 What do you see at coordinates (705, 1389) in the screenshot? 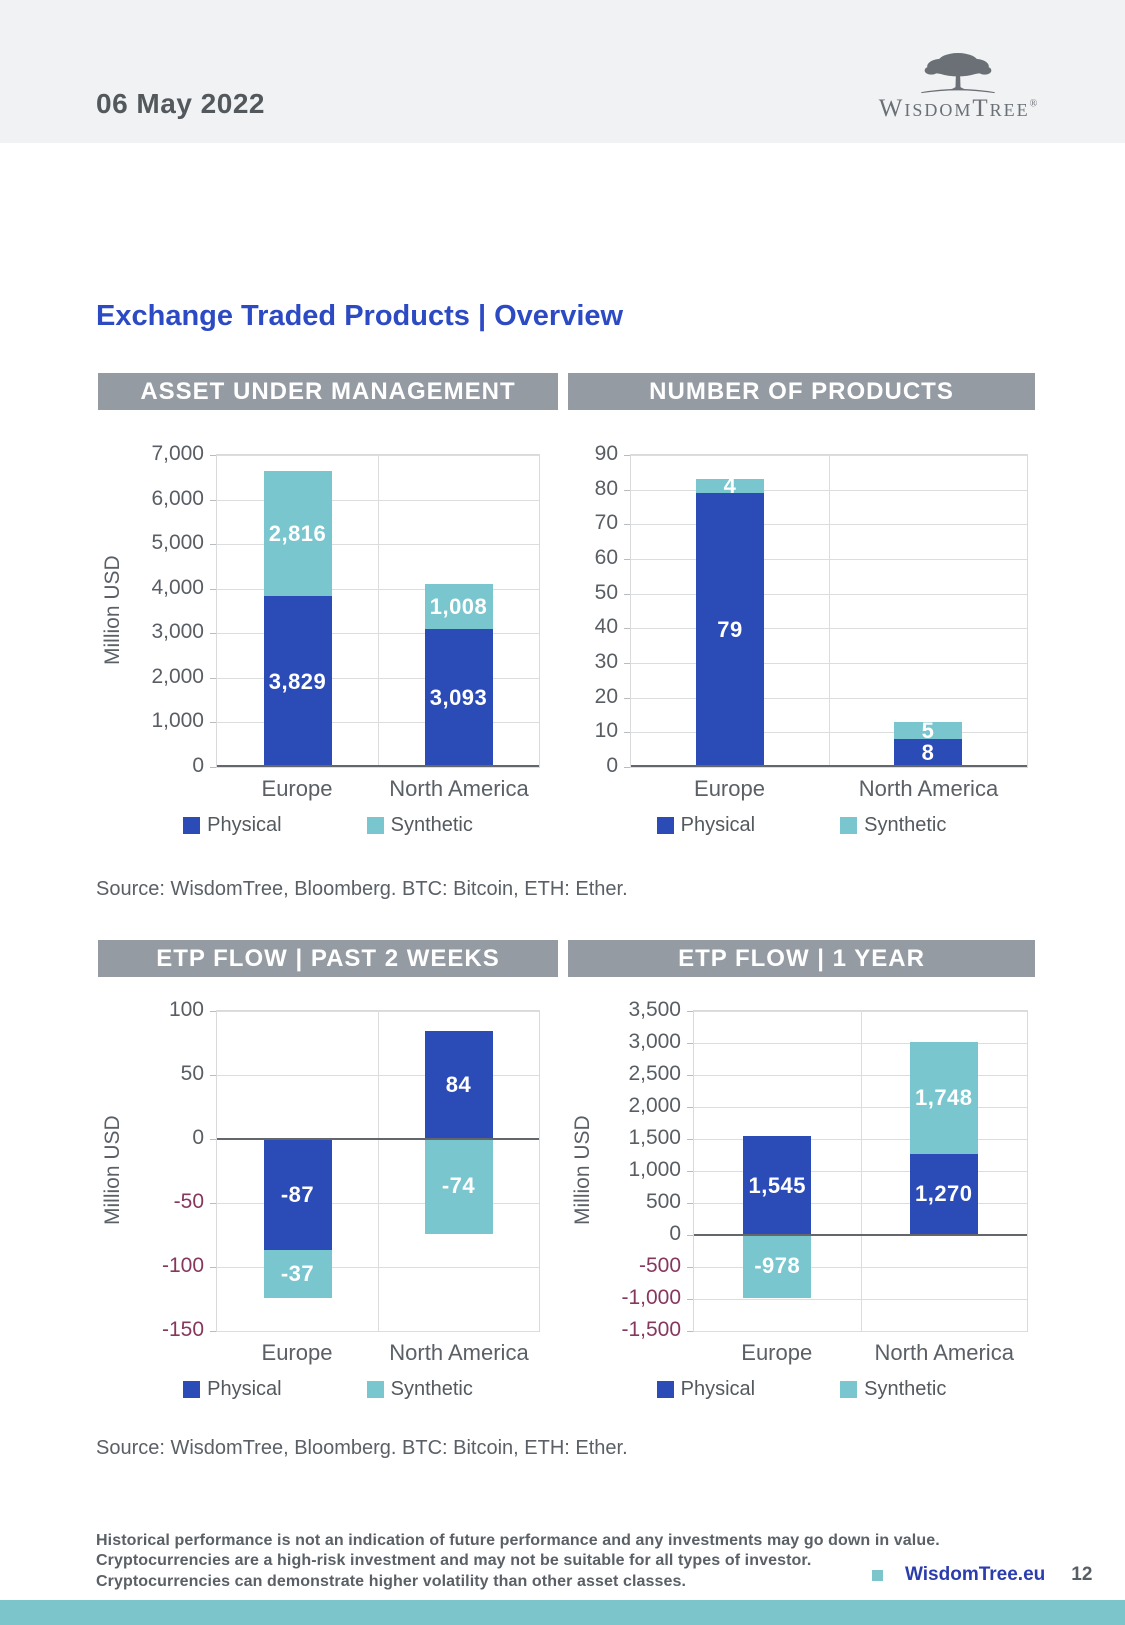
I see `legend-item-physical: Physical` at bounding box center [705, 1389].